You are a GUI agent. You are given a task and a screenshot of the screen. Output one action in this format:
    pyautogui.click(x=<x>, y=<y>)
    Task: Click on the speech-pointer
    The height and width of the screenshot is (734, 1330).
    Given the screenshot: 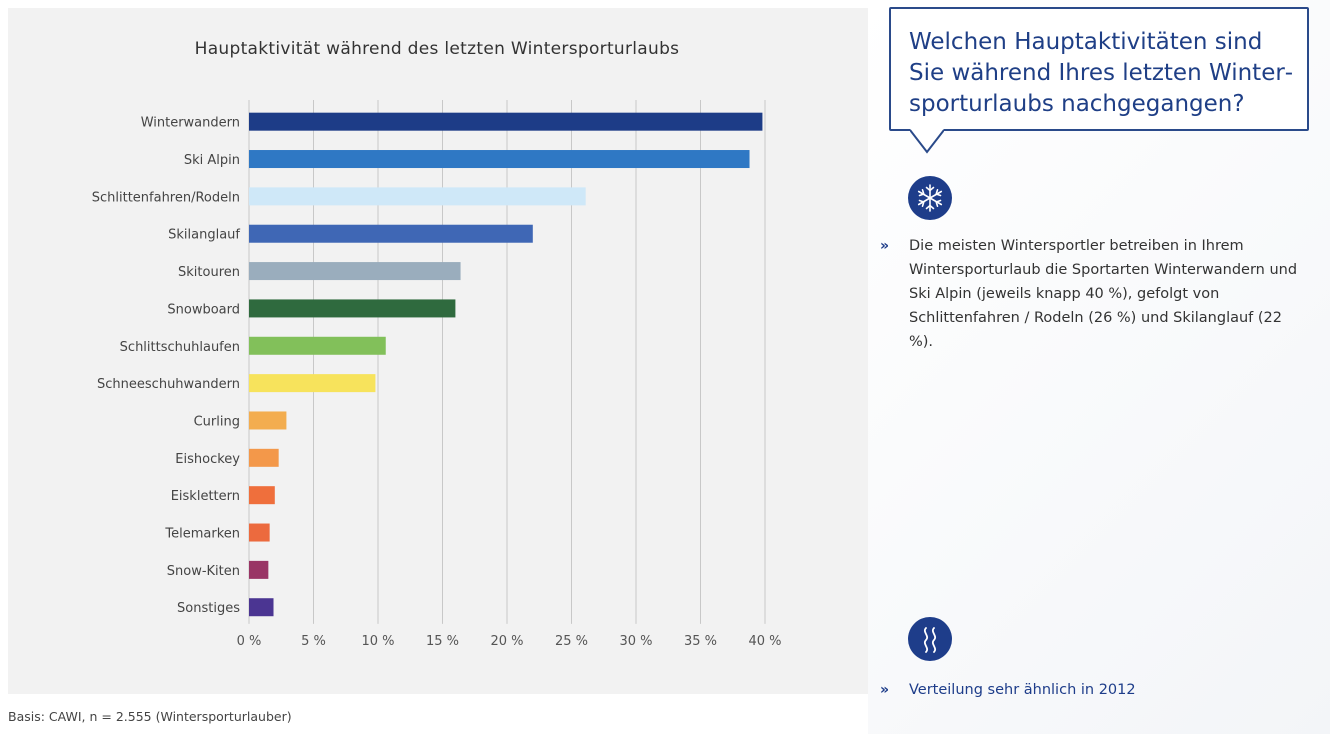 What is the action you would take?
    pyautogui.click(x=927, y=141)
    